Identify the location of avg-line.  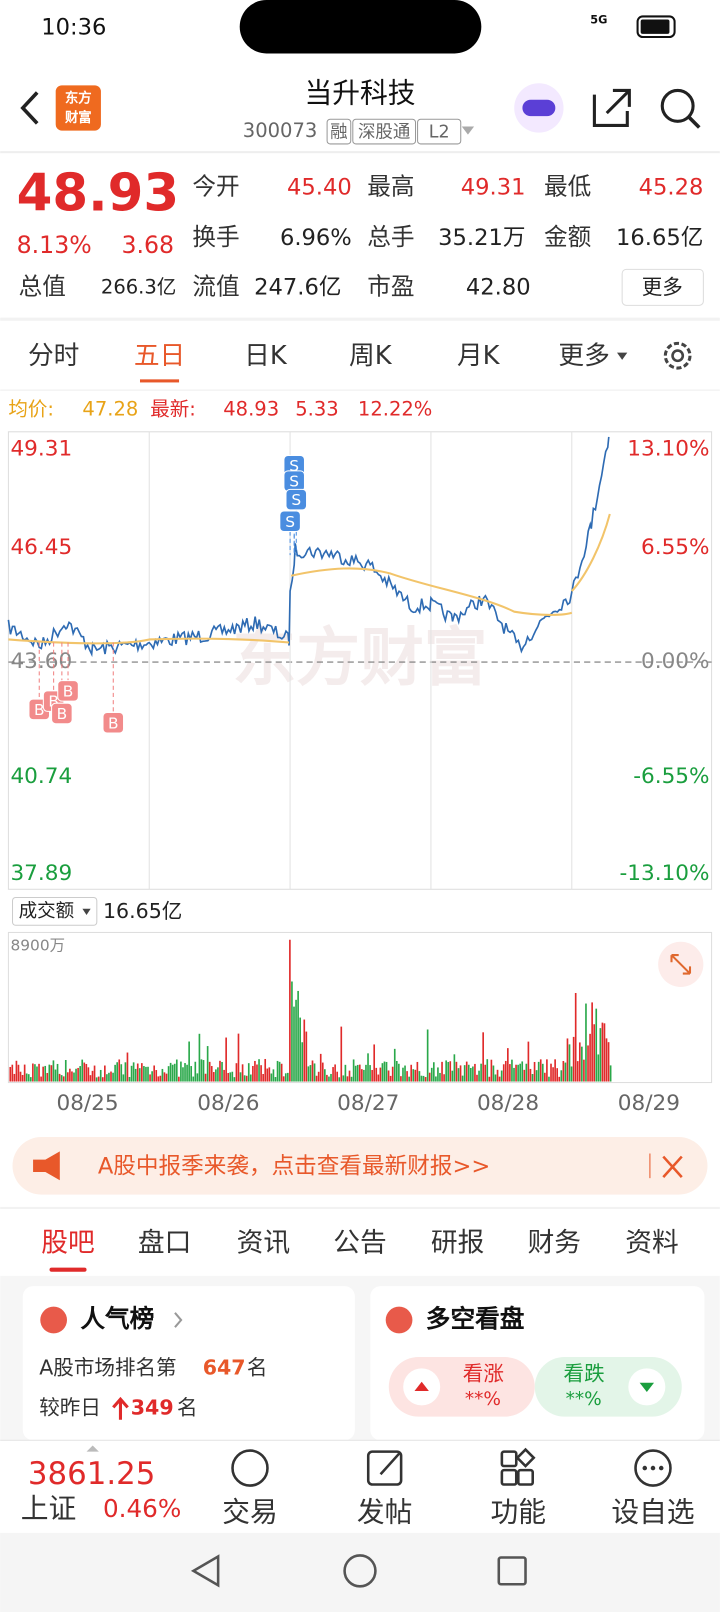
(309, 579).